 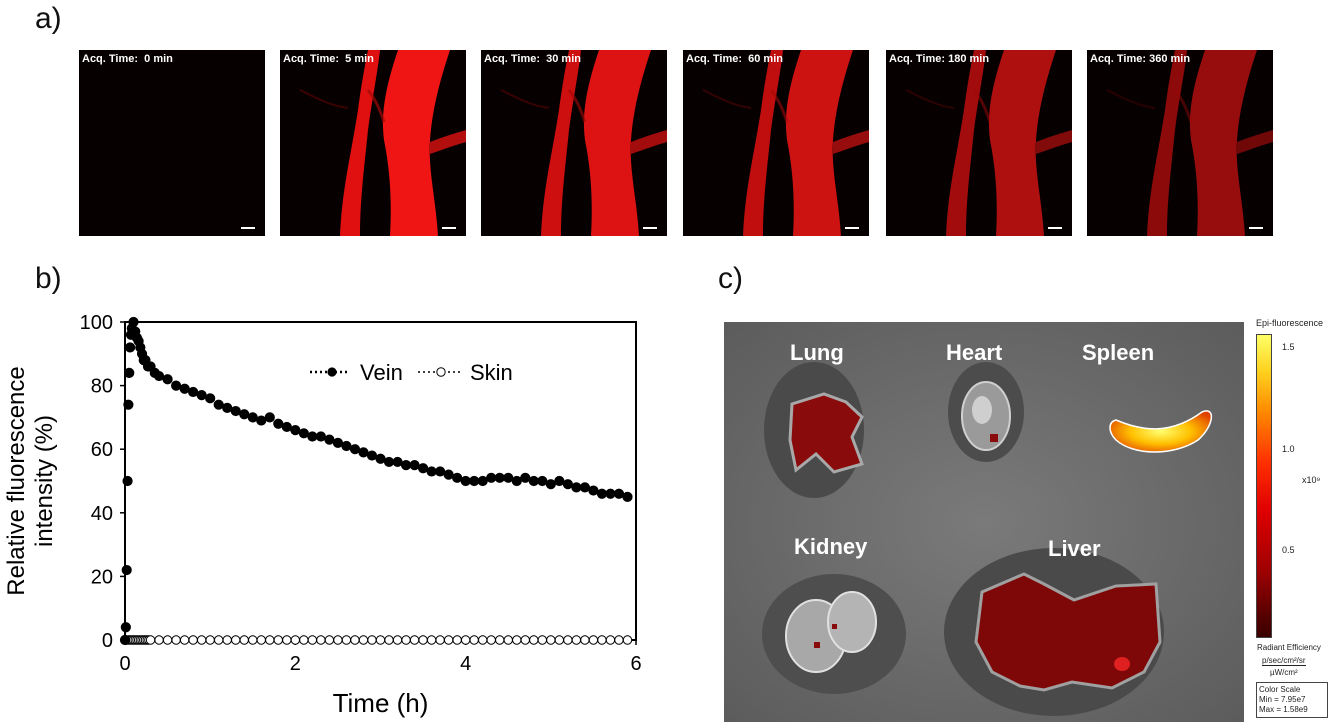 What do you see at coordinates (295, 664) in the screenshot?
I see `x-tick-label: 2` at bounding box center [295, 664].